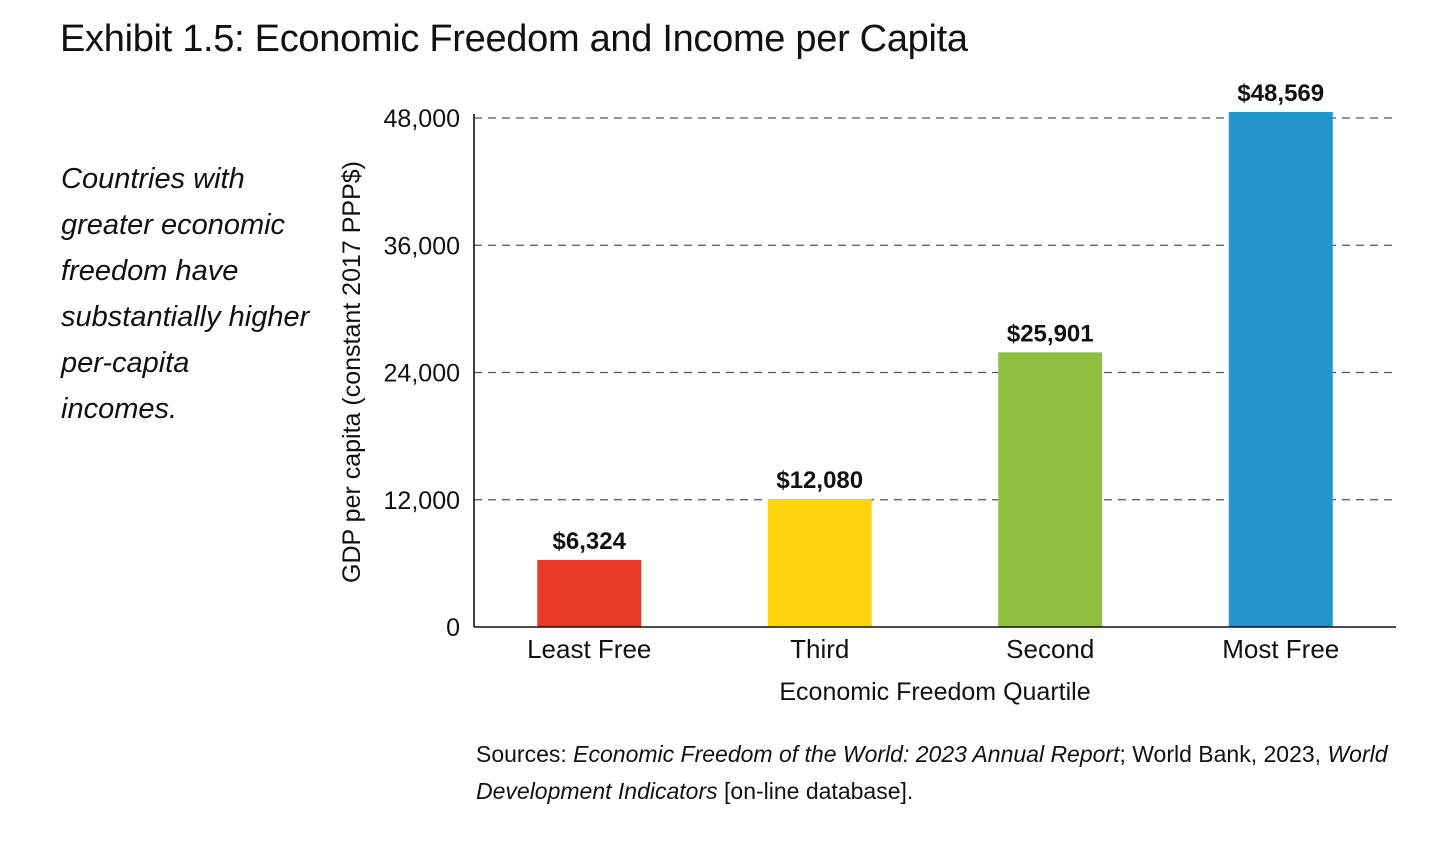  Describe the element at coordinates (590, 541) in the screenshot. I see `bar-value-label: $6,324` at that location.